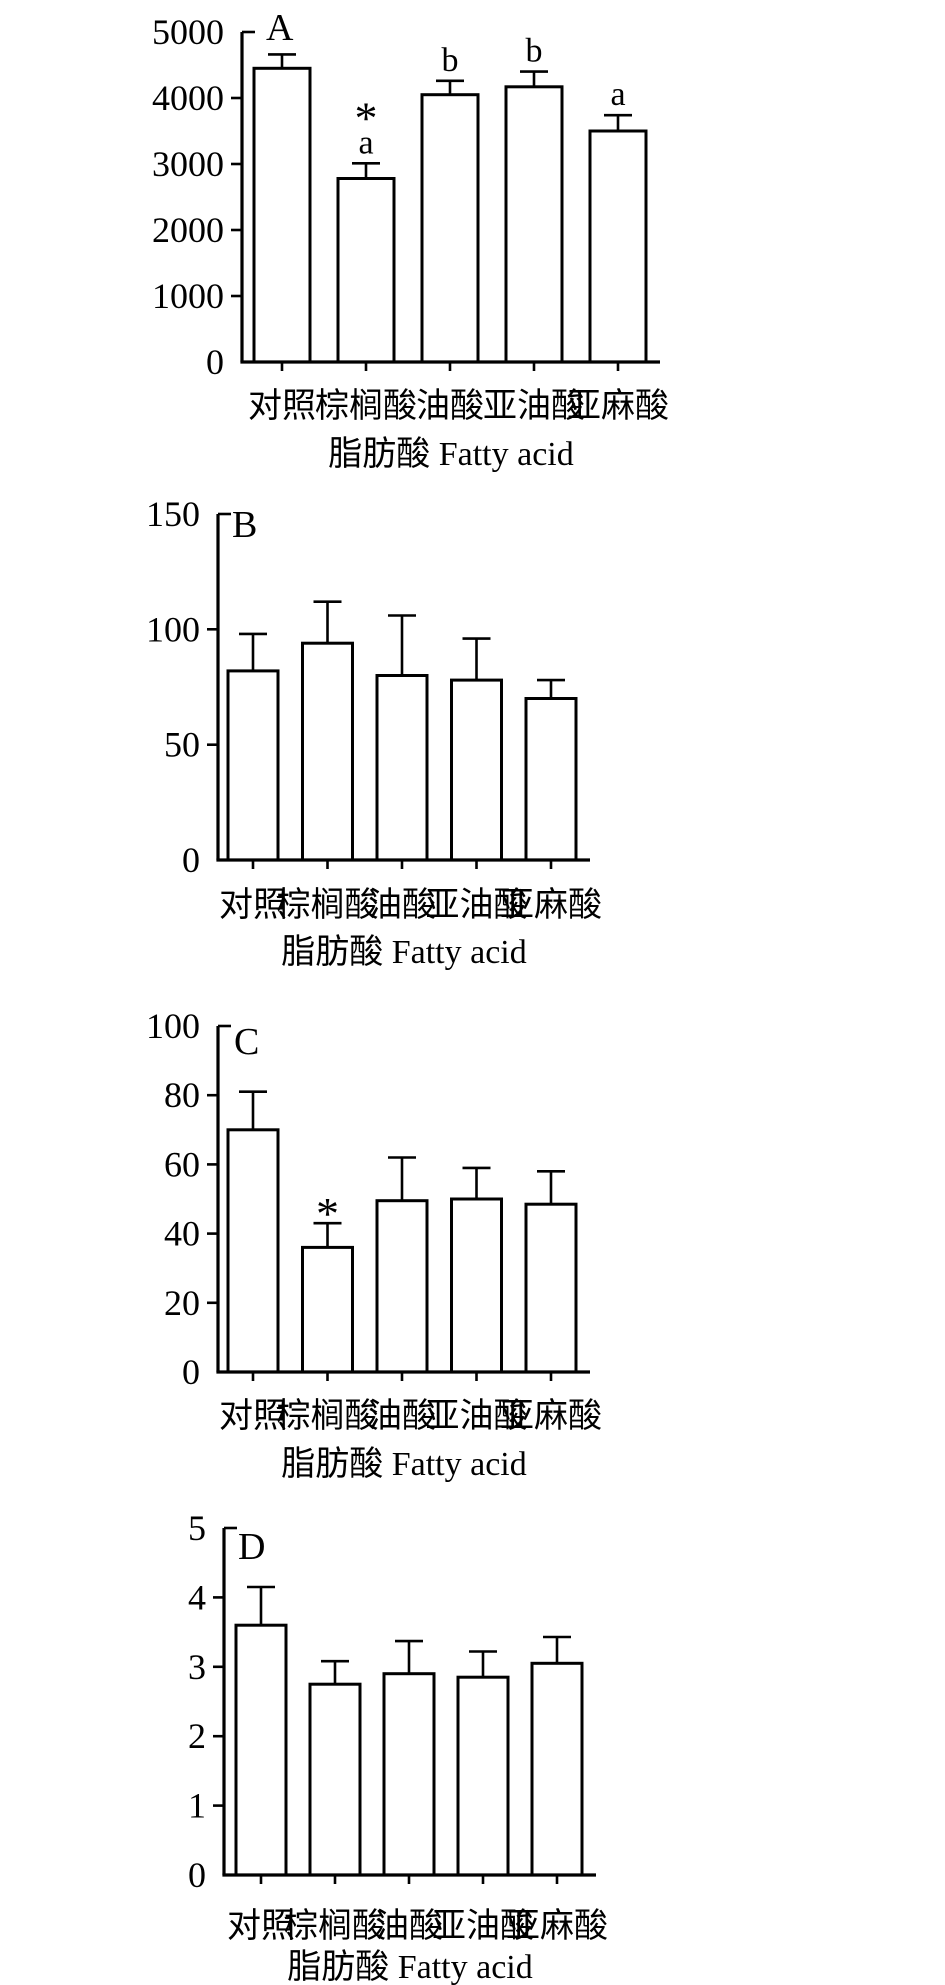 The width and height of the screenshot is (945, 1985). What do you see at coordinates (197, 1806) in the screenshot?
I see `y-tick-label: 1` at bounding box center [197, 1806].